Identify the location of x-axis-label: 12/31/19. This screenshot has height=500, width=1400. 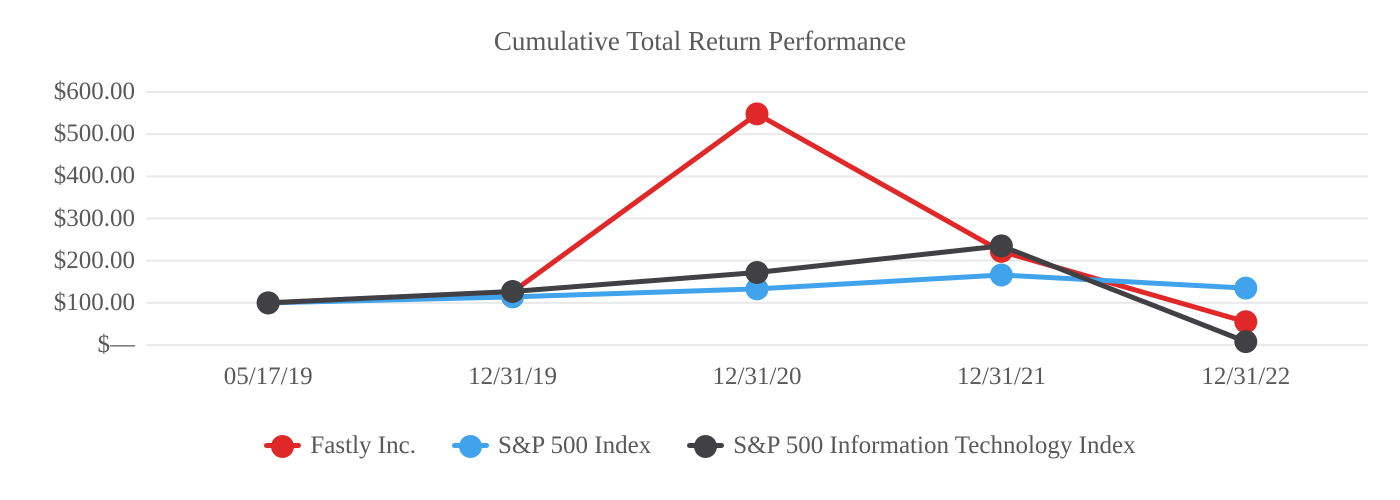
(513, 376).